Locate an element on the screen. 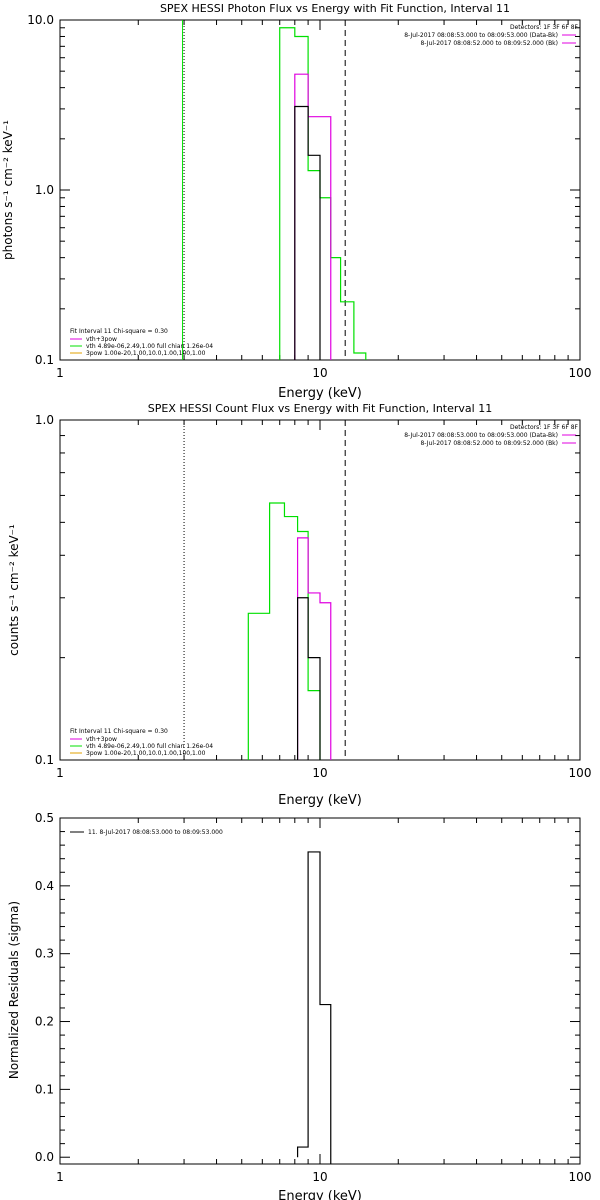  panel3-series is located at coordinates (314, 1007).